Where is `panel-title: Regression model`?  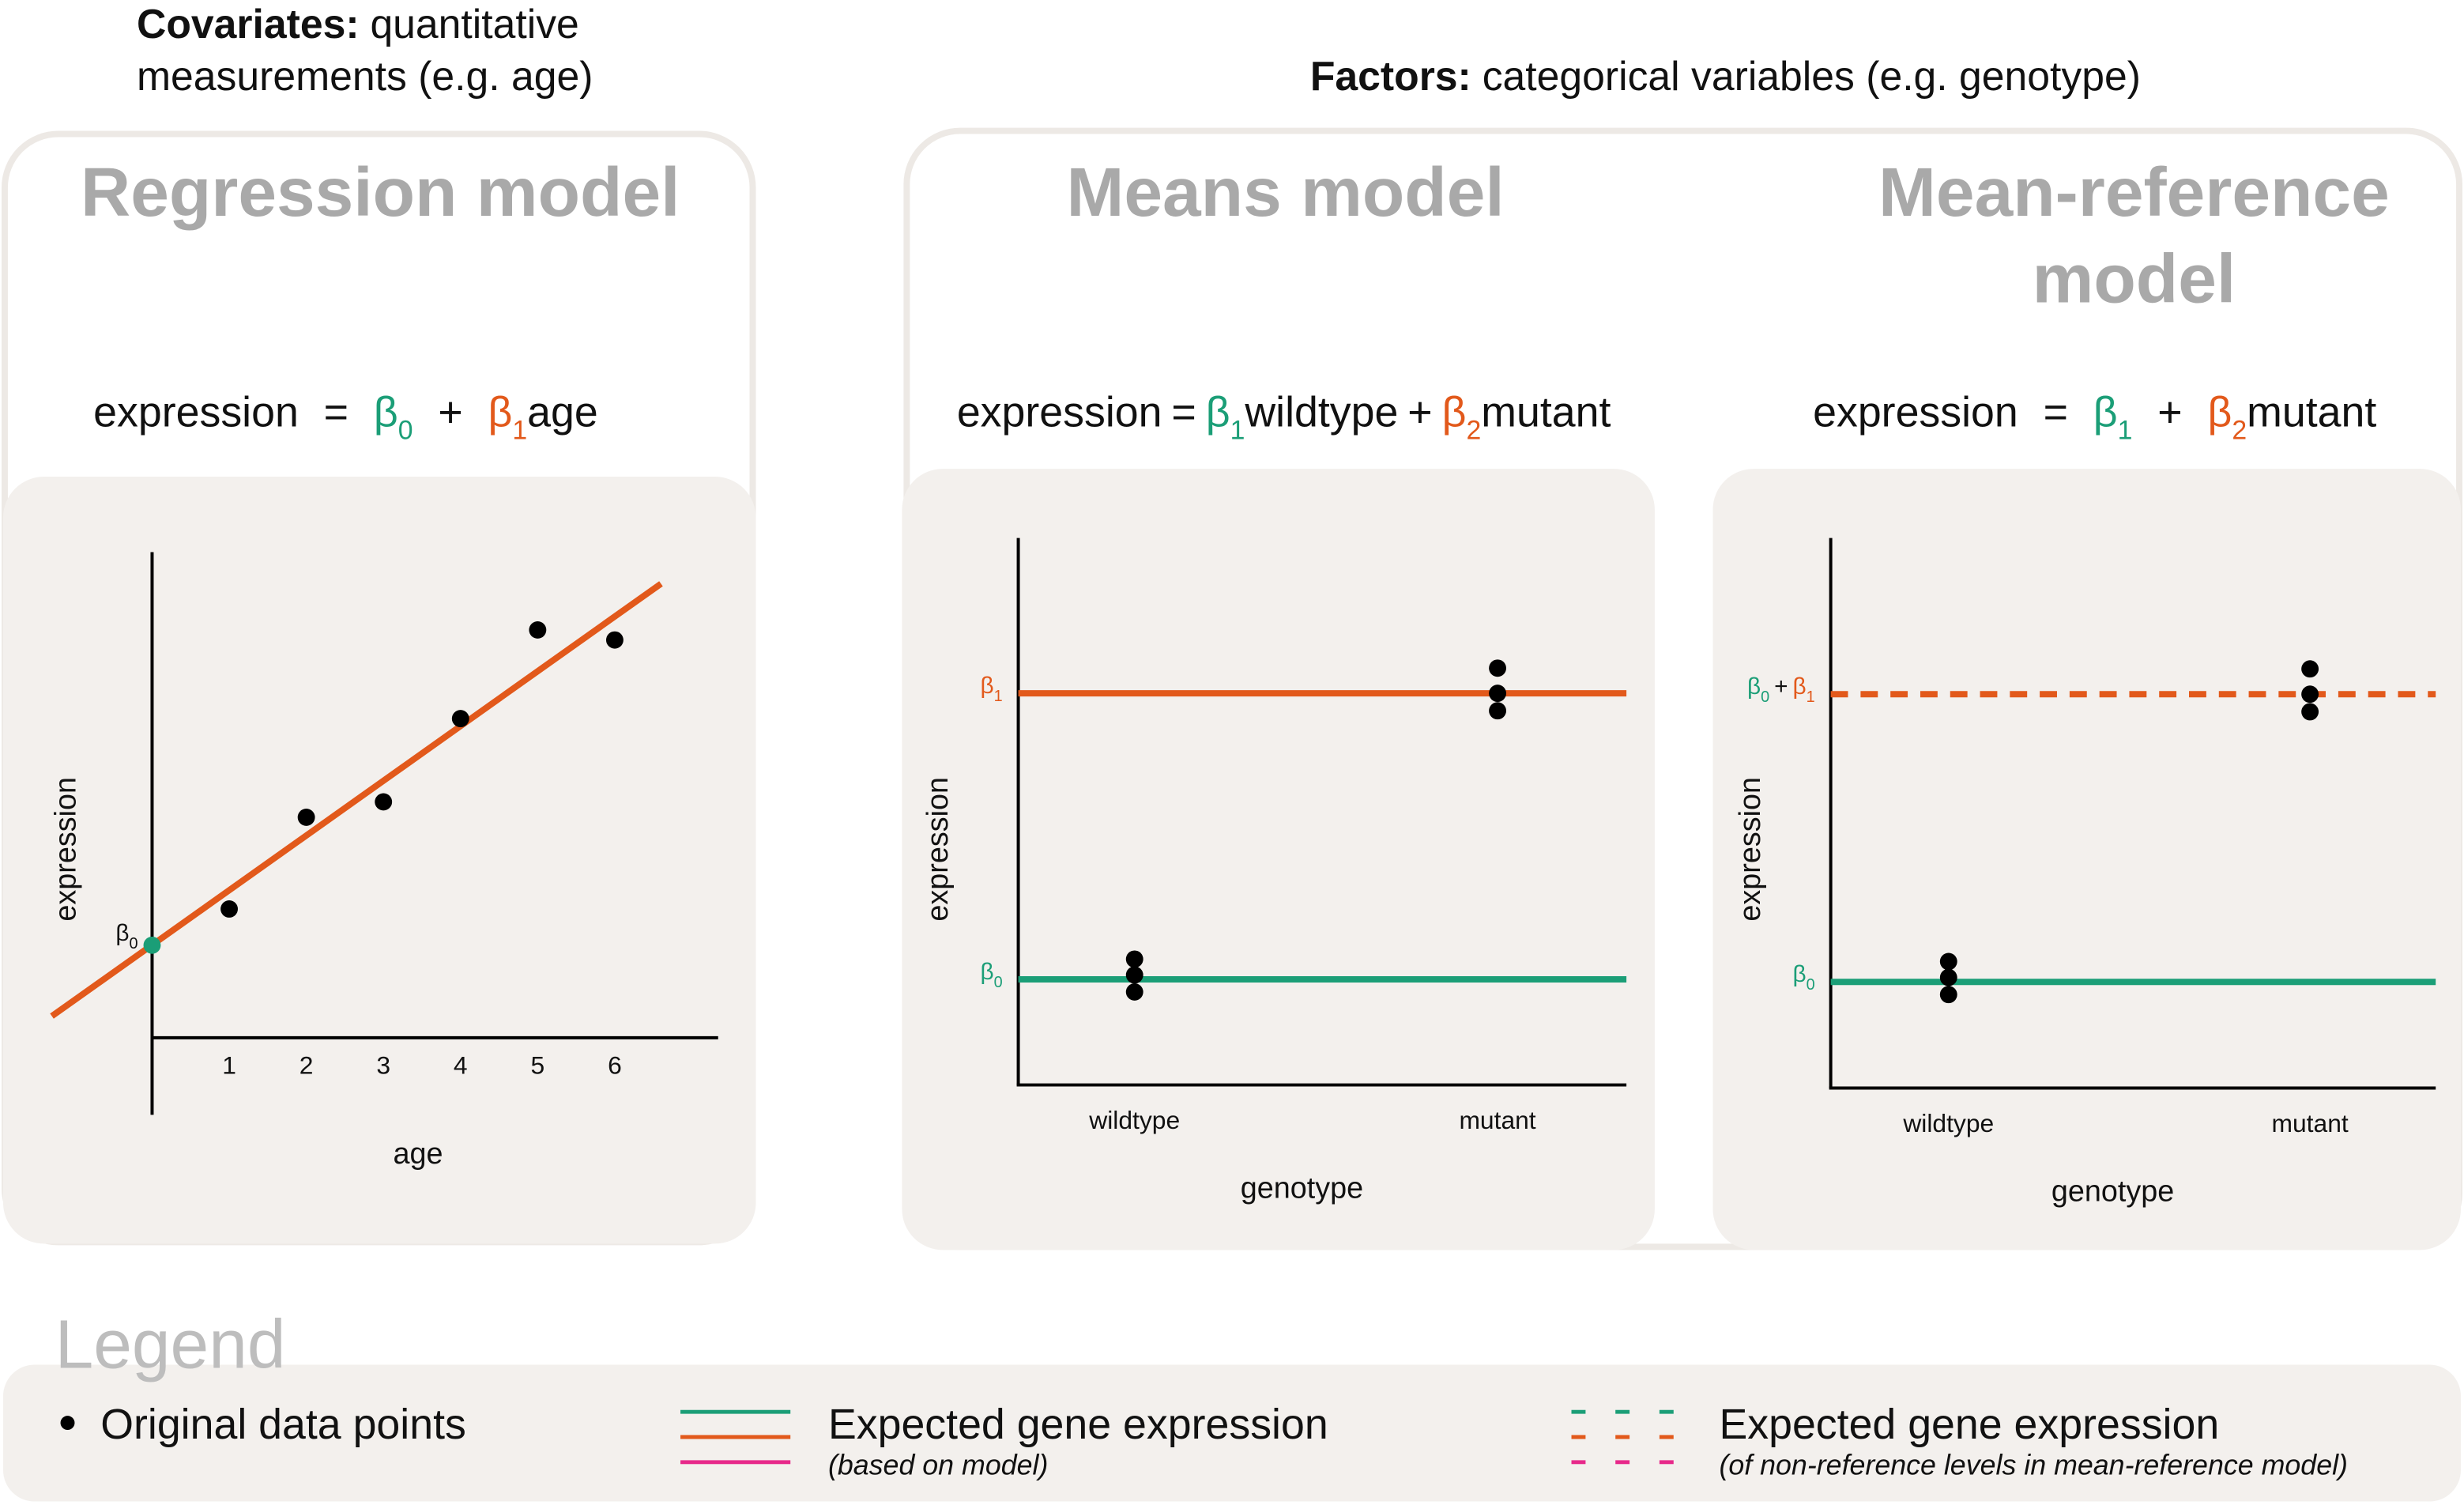 panel-title: Regression model is located at coordinates (380, 192).